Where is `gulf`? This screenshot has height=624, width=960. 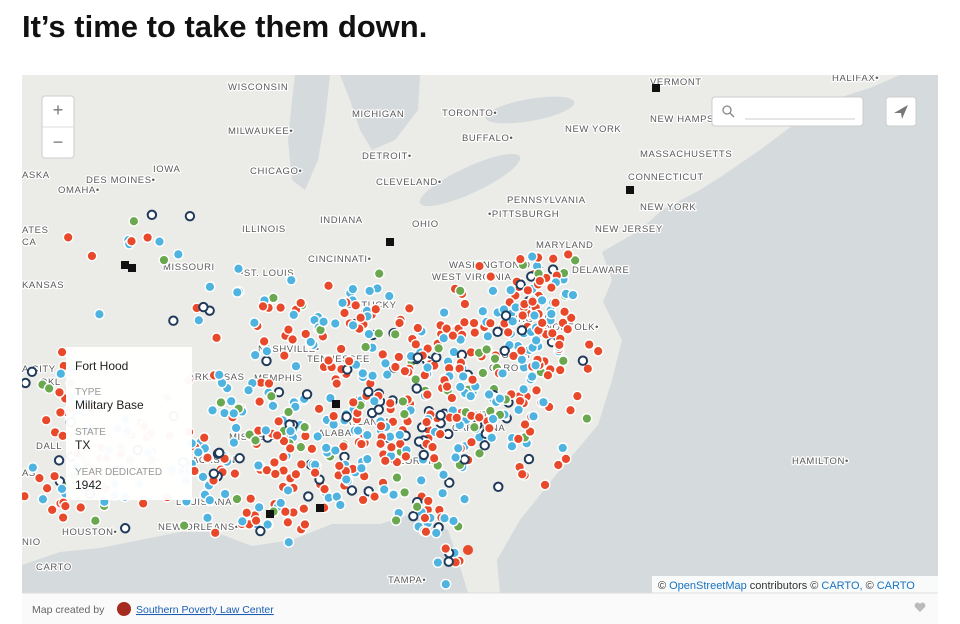 gulf is located at coordinates (245, 553).